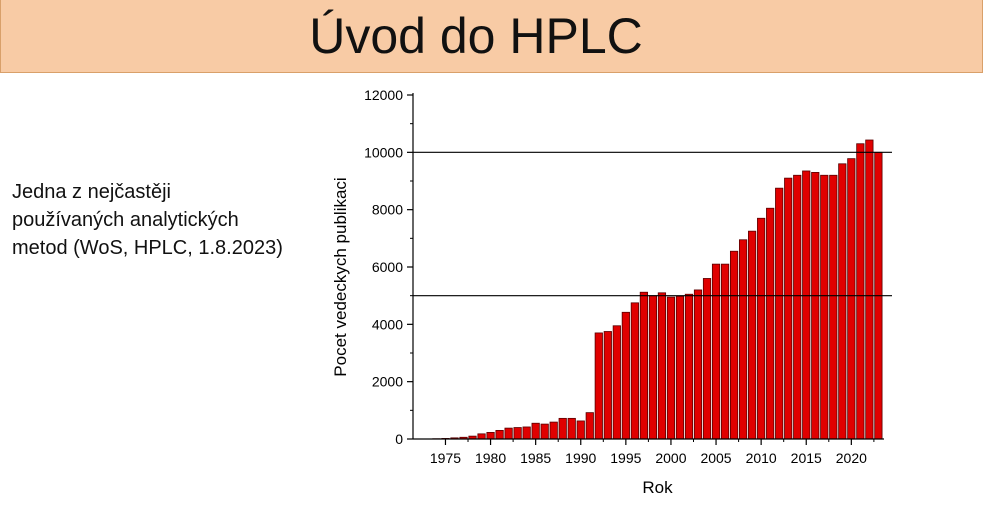 The height and width of the screenshot is (509, 983). Describe the element at coordinates (657, 487) in the screenshot. I see `x-axis-title: Rok` at that location.